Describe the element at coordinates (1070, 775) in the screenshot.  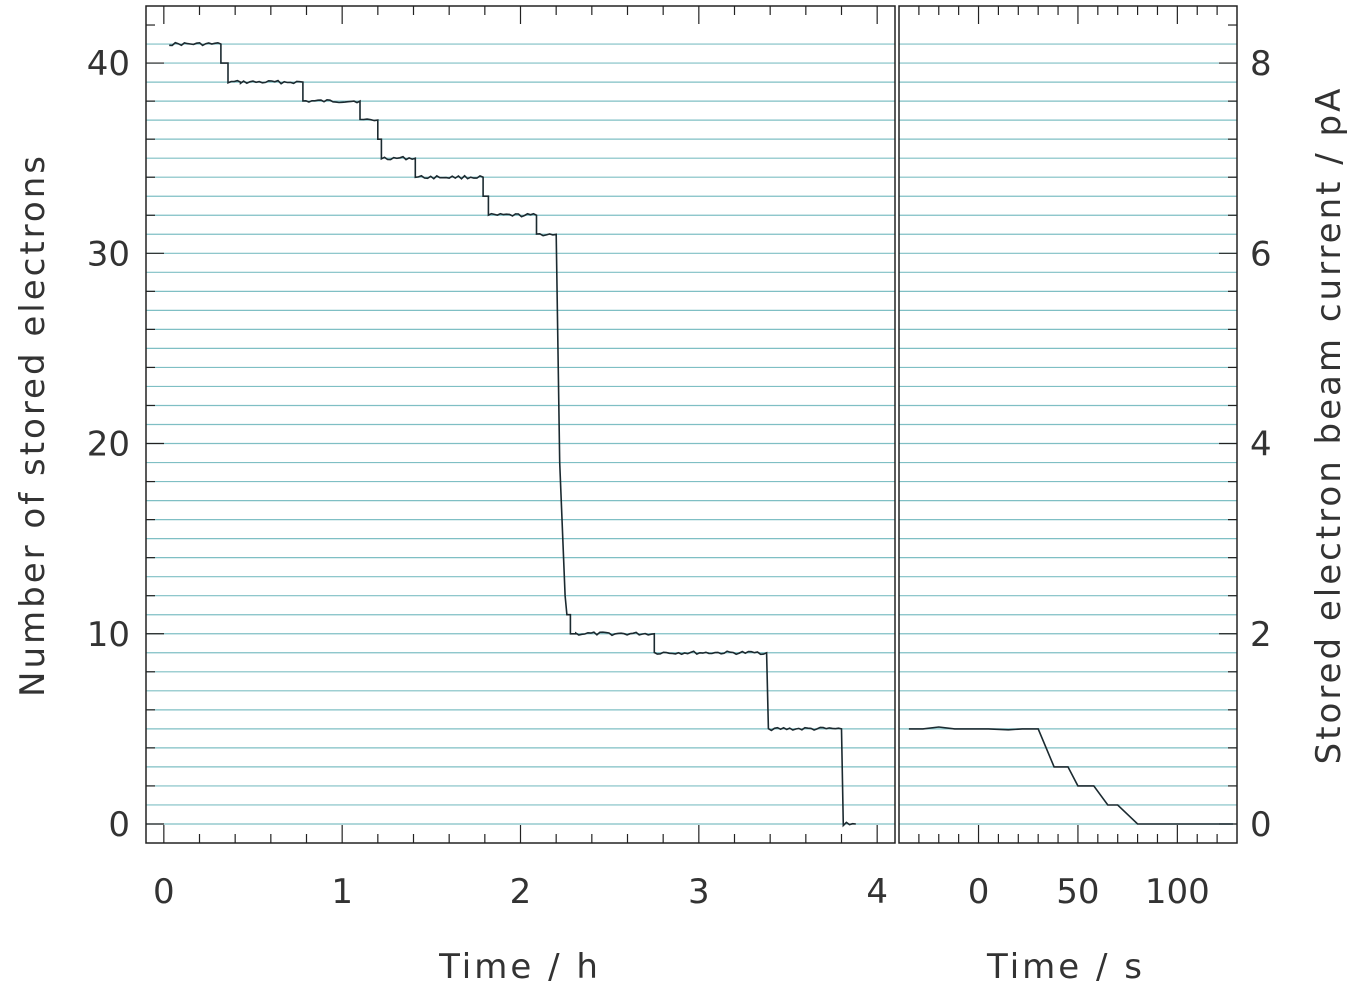
I see `right-series-line` at that location.